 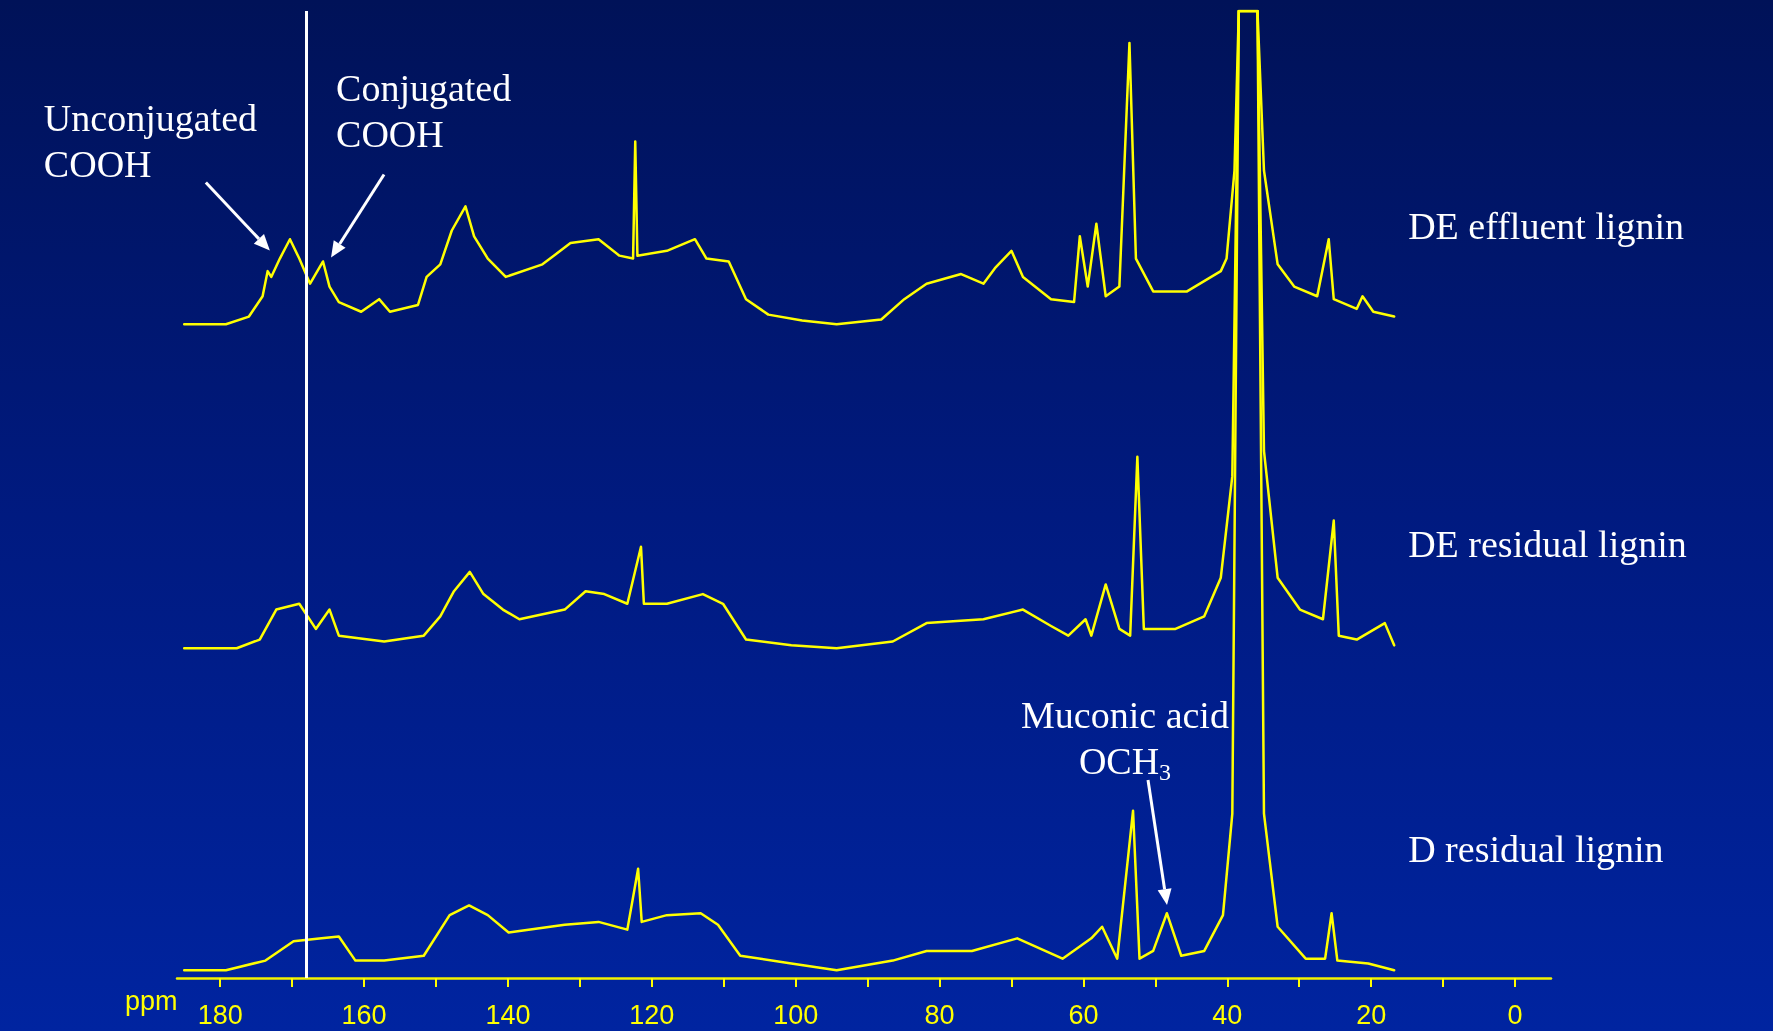 What do you see at coordinates (939, 1014) in the screenshot?
I see `x-tick-label: 80` at bounding box center [939, 1014].